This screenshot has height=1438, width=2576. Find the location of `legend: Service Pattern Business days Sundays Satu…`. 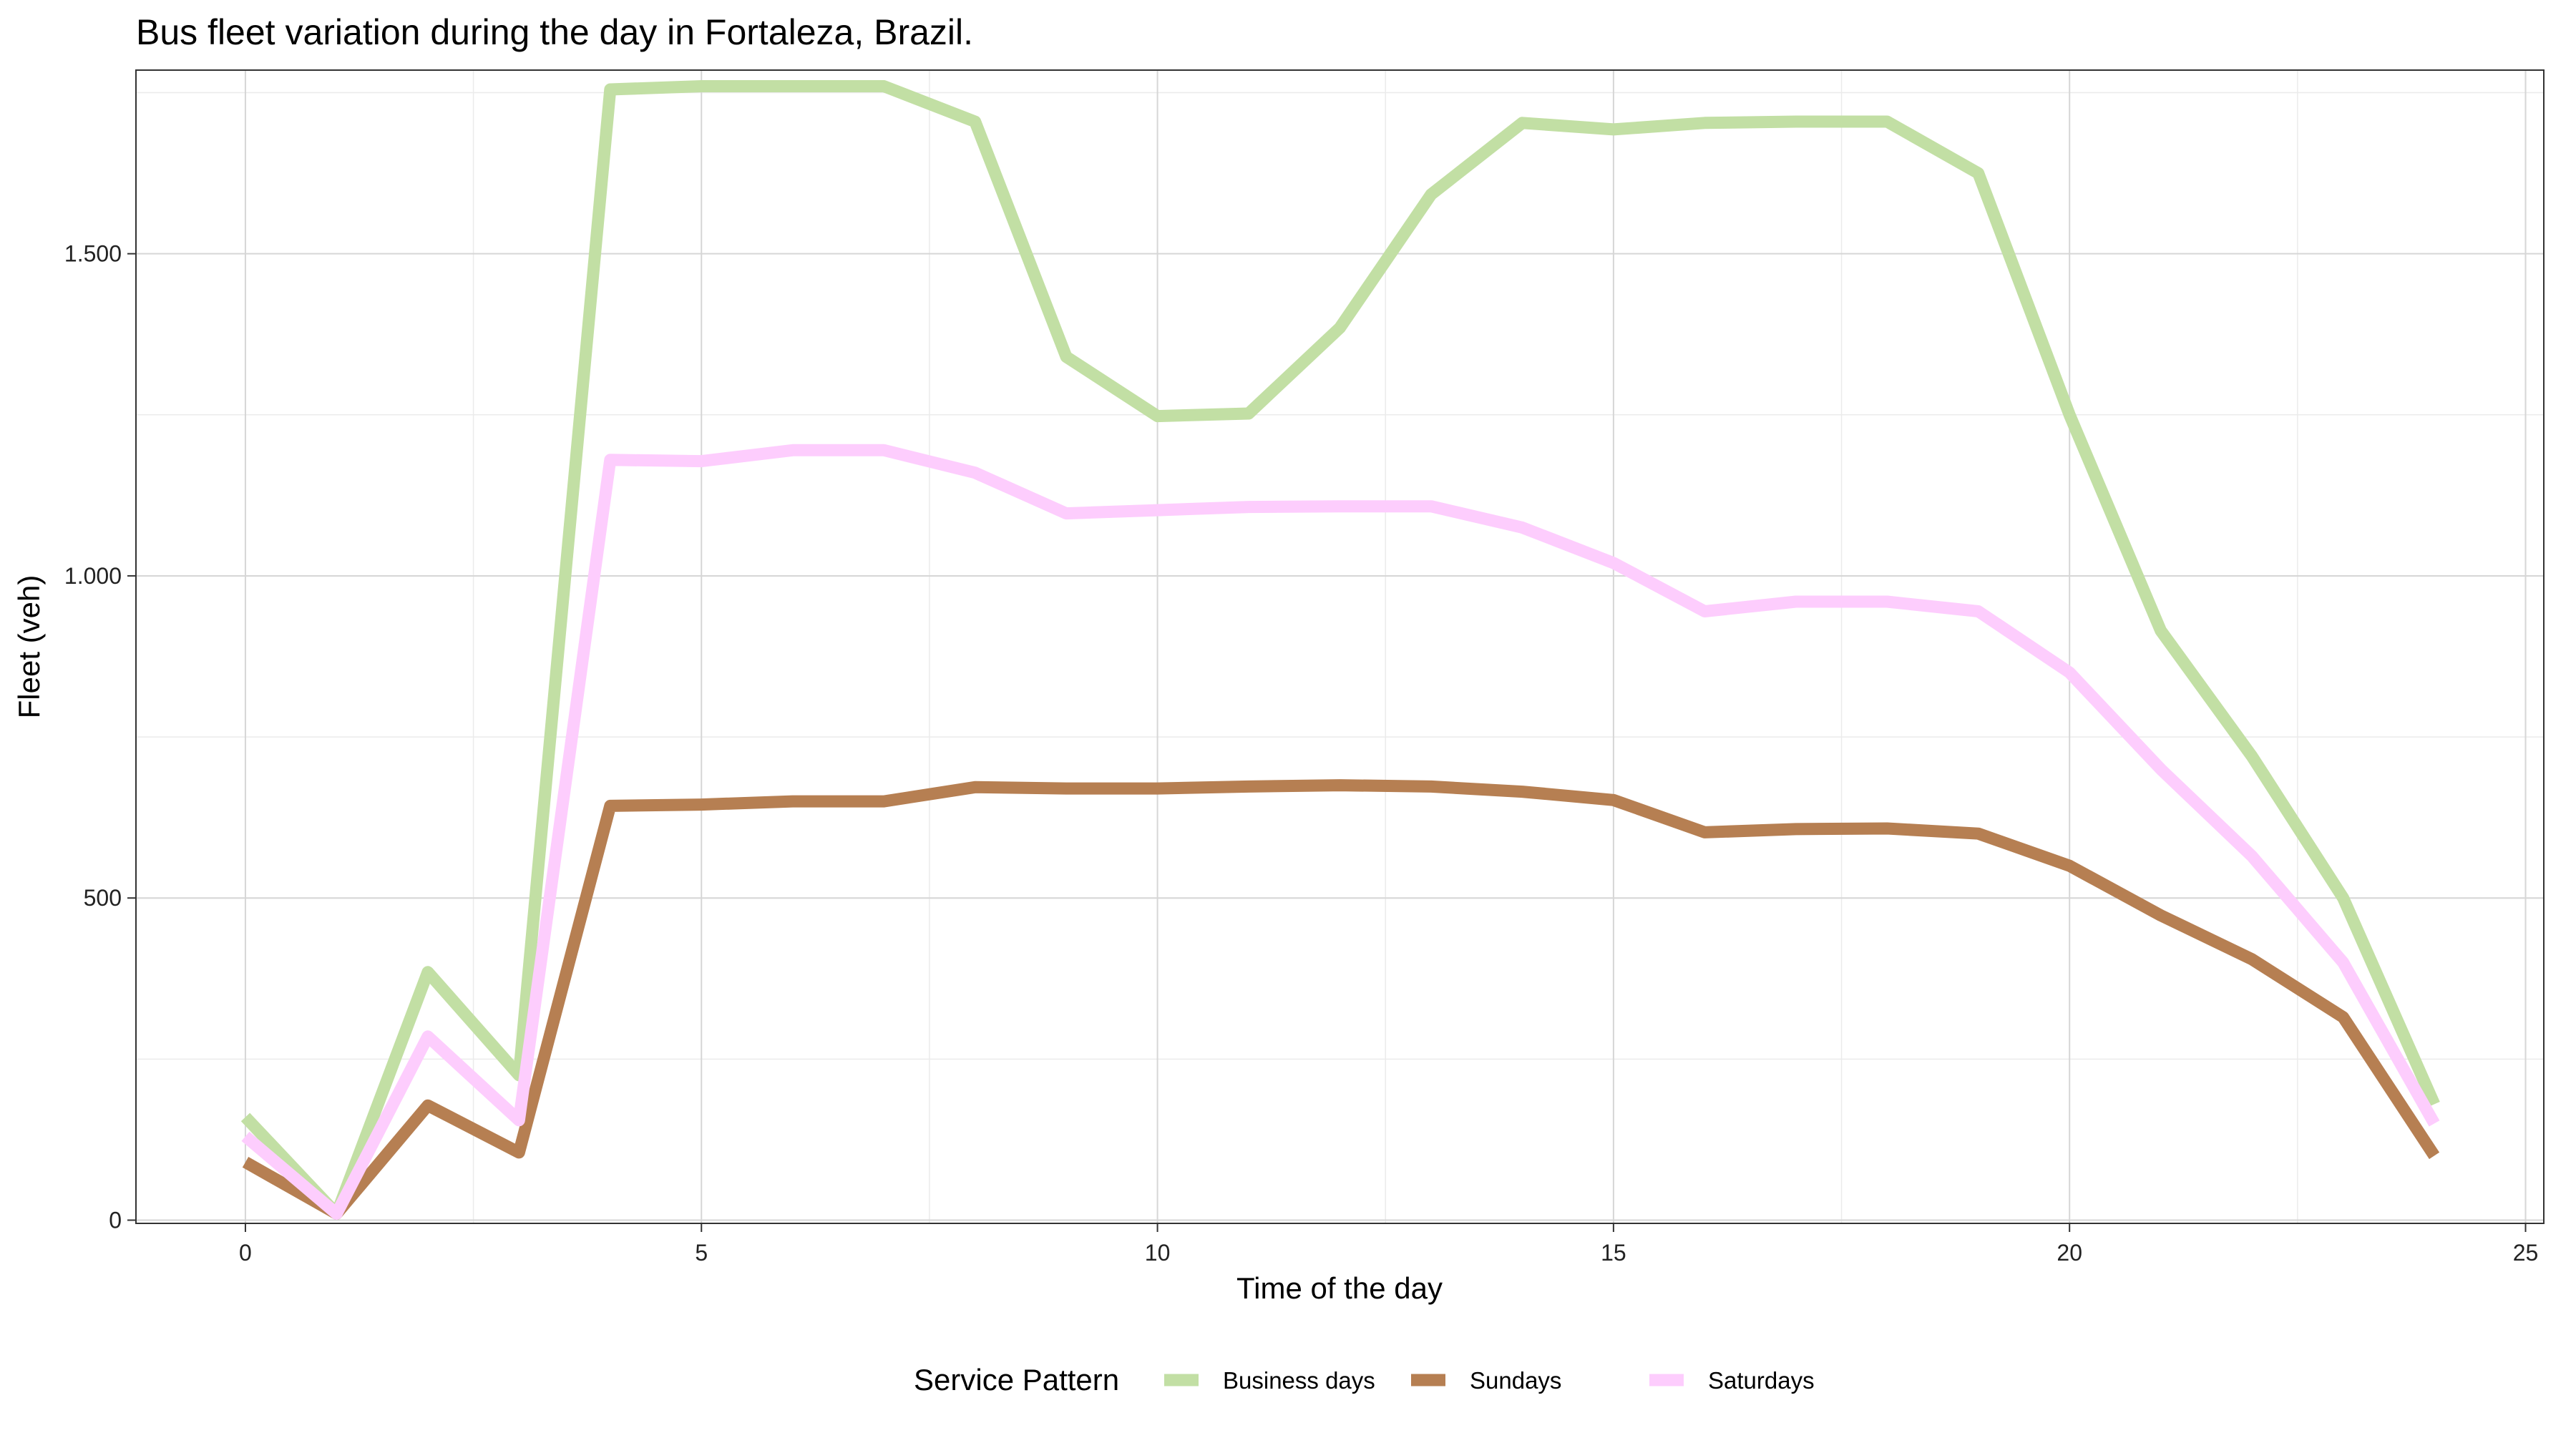

legend: Service Pattern Business days Sundays Satu… is located at coordinates (1364, 1380).